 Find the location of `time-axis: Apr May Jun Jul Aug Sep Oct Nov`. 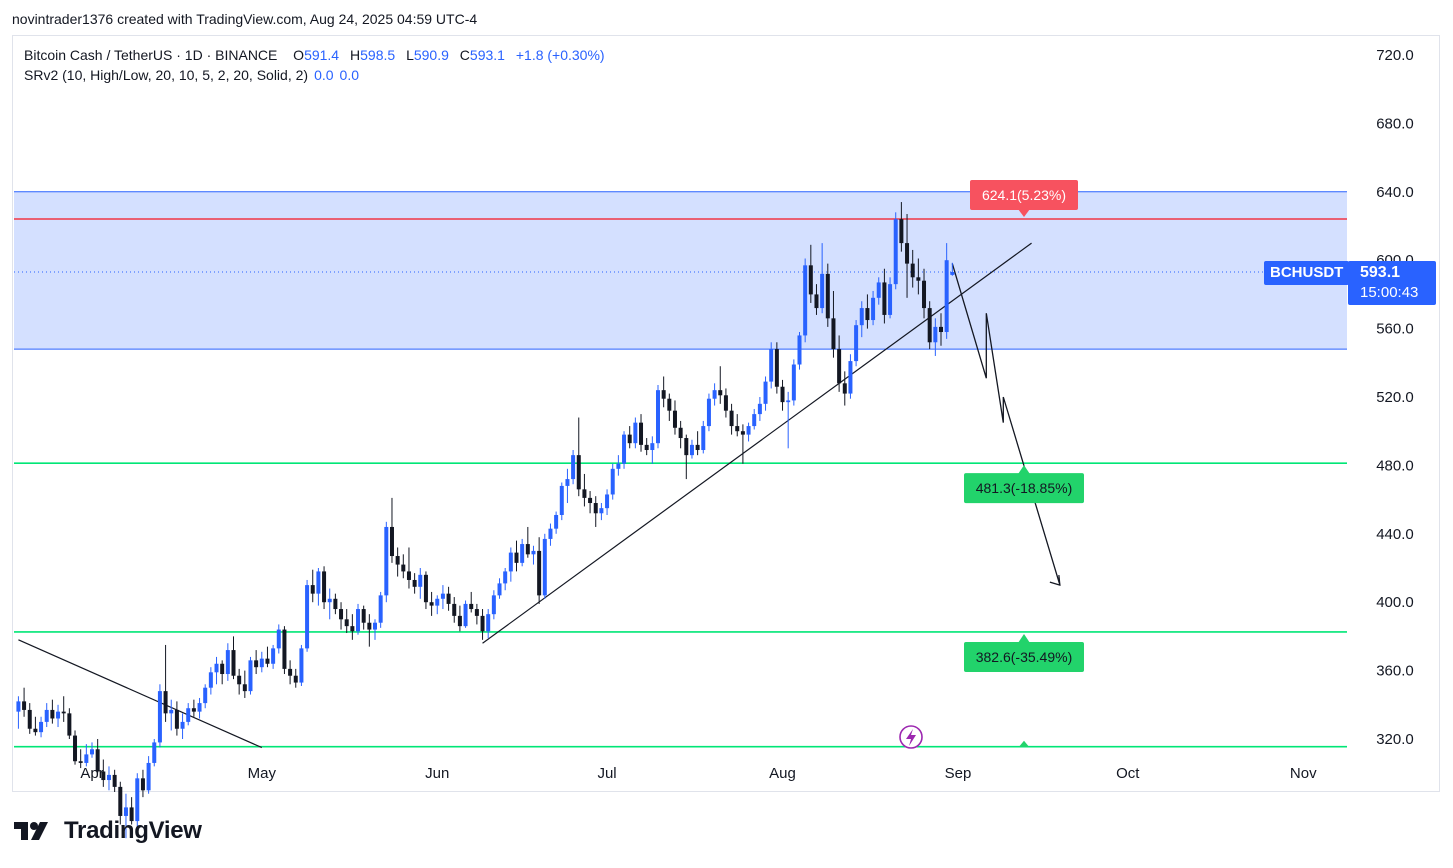

time-axis: Apr May Jun Jul Aug Sep Oct Nov is located at coordinates (698, 773).